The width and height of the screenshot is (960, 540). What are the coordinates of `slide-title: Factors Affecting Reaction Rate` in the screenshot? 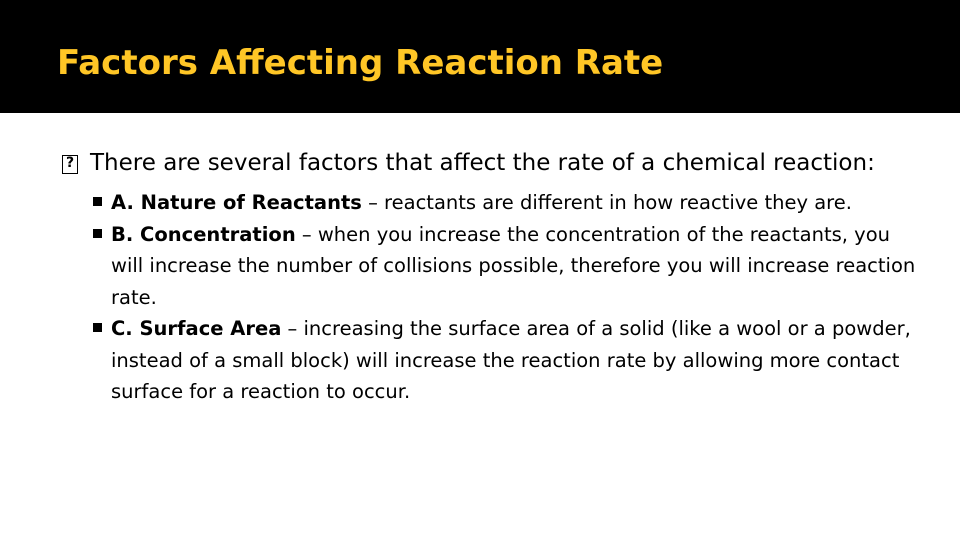 It's located at (360, 63).